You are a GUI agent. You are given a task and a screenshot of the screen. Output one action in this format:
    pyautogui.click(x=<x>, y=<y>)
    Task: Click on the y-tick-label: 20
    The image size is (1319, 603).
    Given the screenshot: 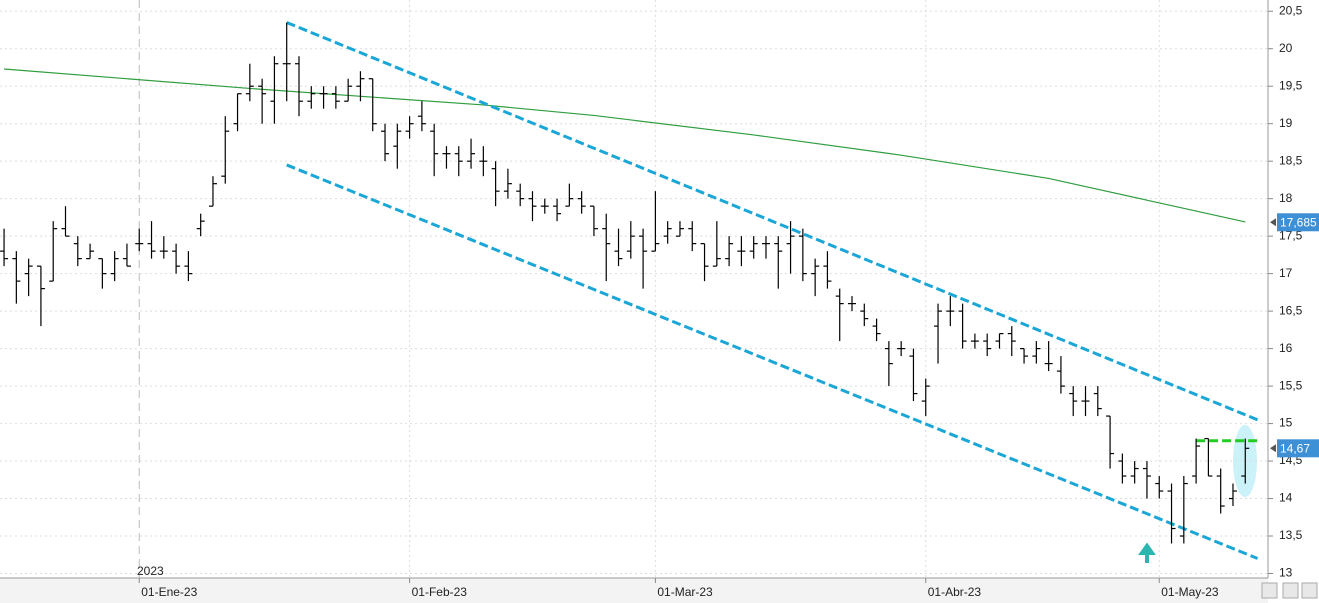 What is the action you would take?
    pyautogui.click(x=1286, y=48)
    